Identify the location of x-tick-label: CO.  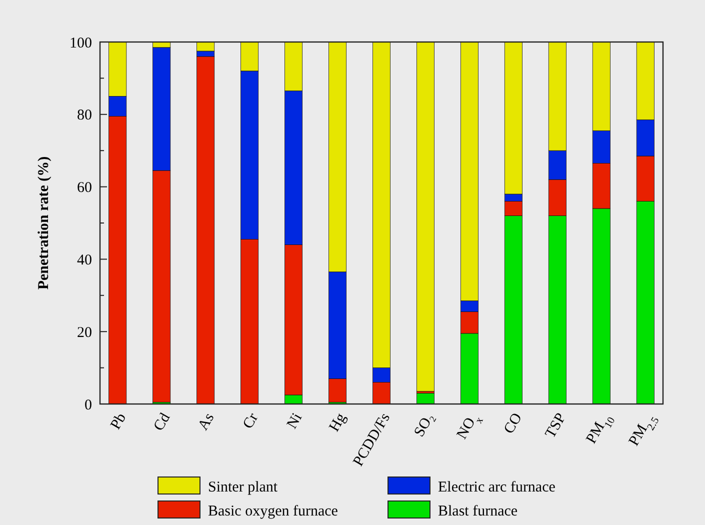
(513, 423).